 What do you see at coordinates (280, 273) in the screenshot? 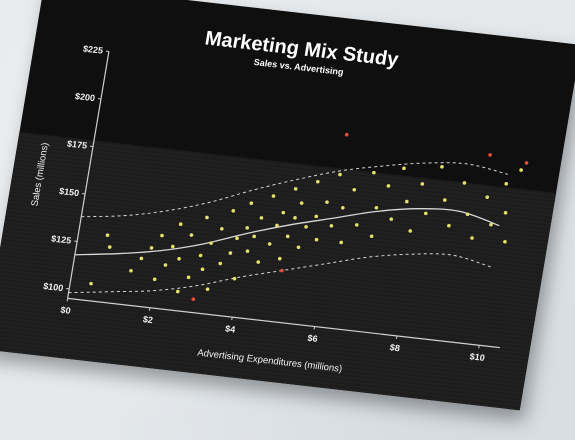
I see `lower-band-line` at bounding box center [280, 273].